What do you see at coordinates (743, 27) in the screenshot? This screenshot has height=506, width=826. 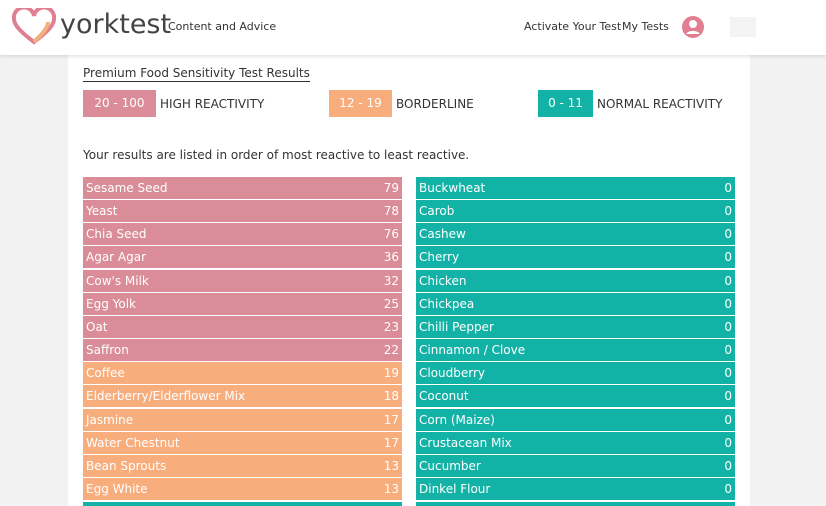 I see `cart-icon` at bounding box center [743, 27].